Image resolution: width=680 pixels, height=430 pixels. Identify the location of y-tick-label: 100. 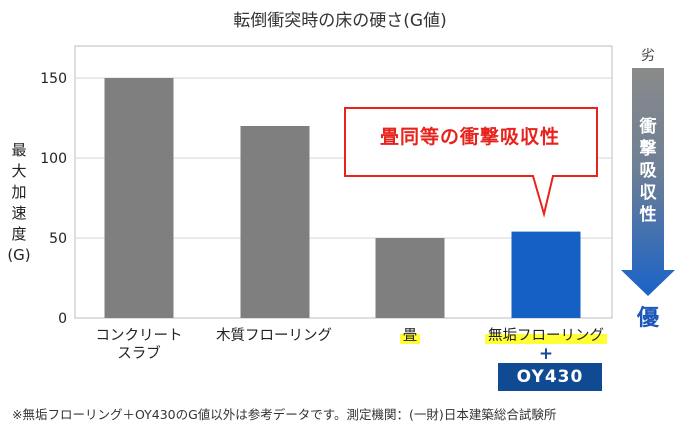
(53, 159).